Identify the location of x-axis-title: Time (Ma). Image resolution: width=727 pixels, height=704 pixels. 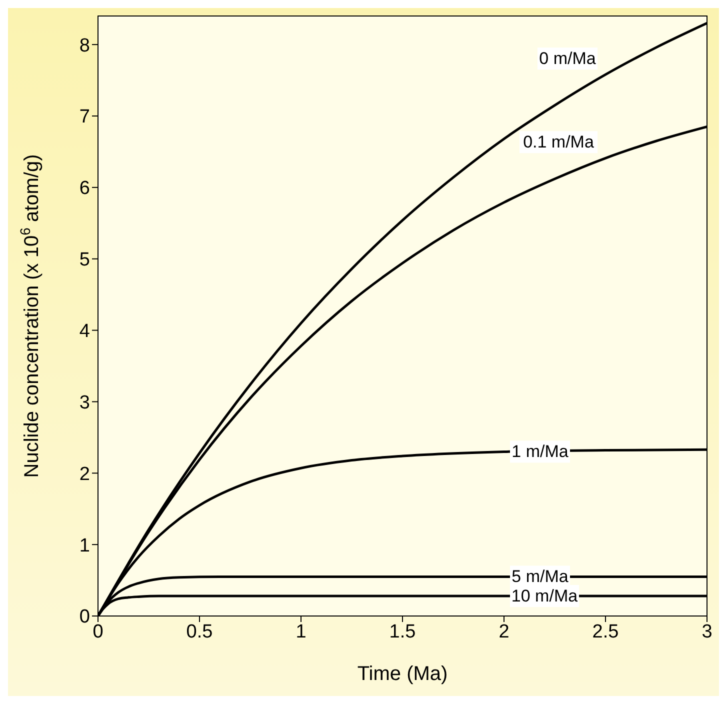
(402, 674).